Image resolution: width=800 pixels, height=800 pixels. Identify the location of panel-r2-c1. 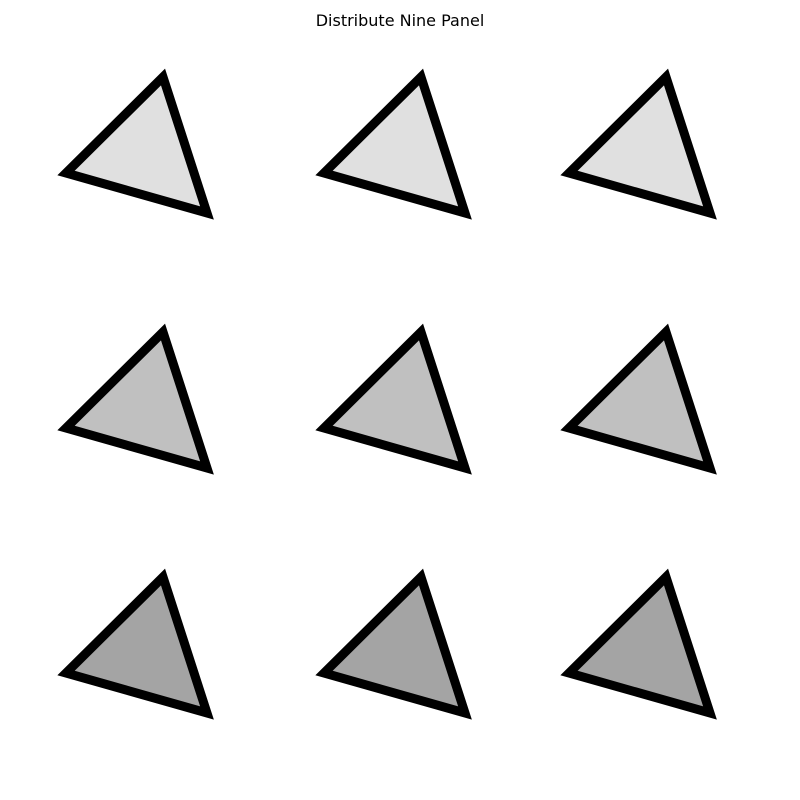
(135, 399).